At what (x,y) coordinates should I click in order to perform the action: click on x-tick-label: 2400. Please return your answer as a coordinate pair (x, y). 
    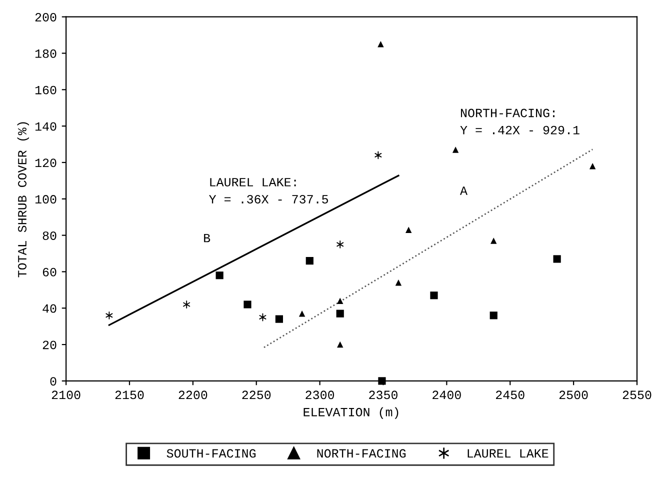
    Looking at the image, I should click on (446, 395).